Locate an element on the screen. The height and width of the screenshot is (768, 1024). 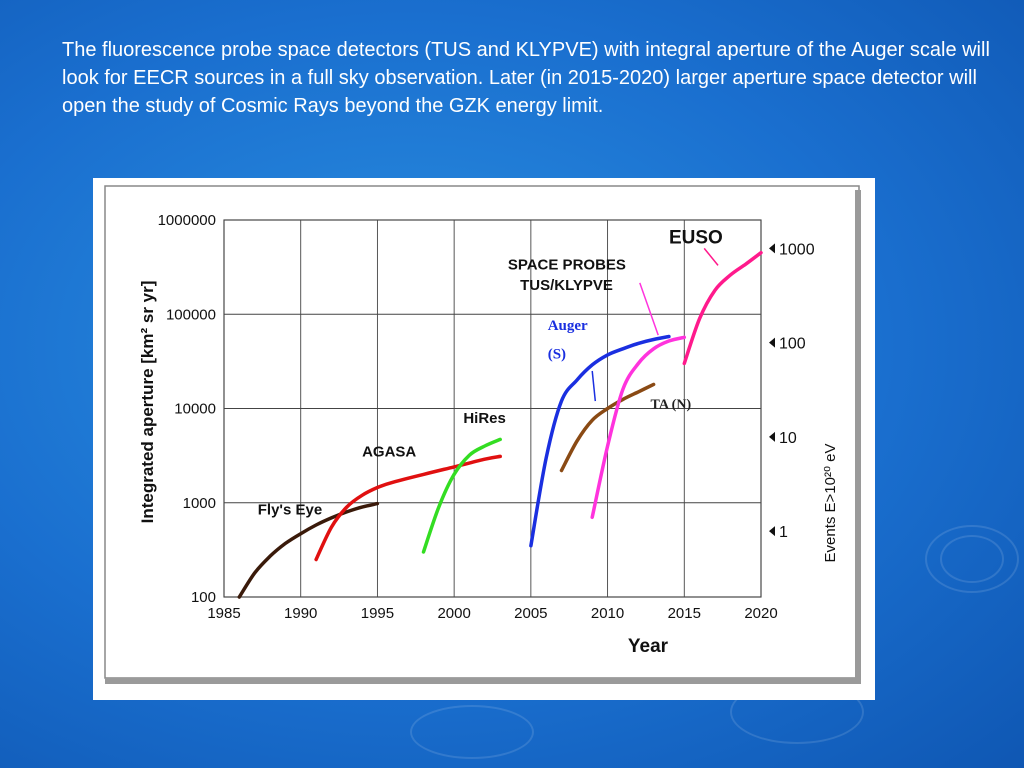
y-tick-label: 100000 is located at coordinates (191, 314).